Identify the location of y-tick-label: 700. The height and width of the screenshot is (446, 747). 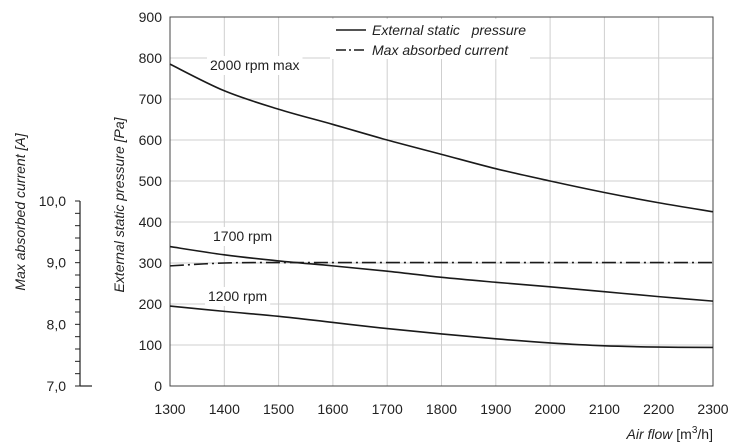
(151, 99).